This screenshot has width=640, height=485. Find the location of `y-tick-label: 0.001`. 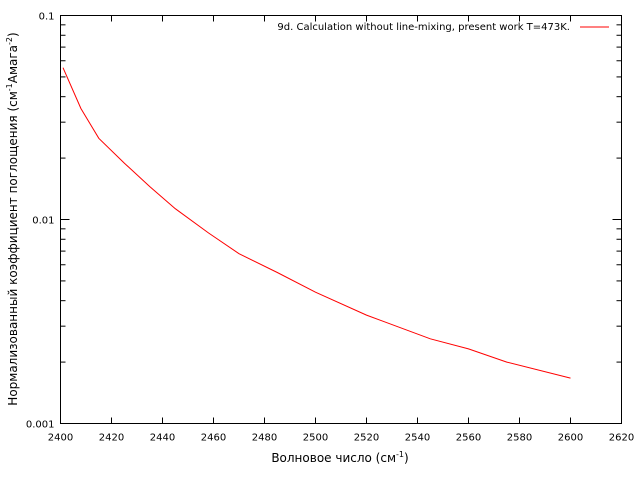

y-tick-label: 0.001 is located at coordinates (40, 425).